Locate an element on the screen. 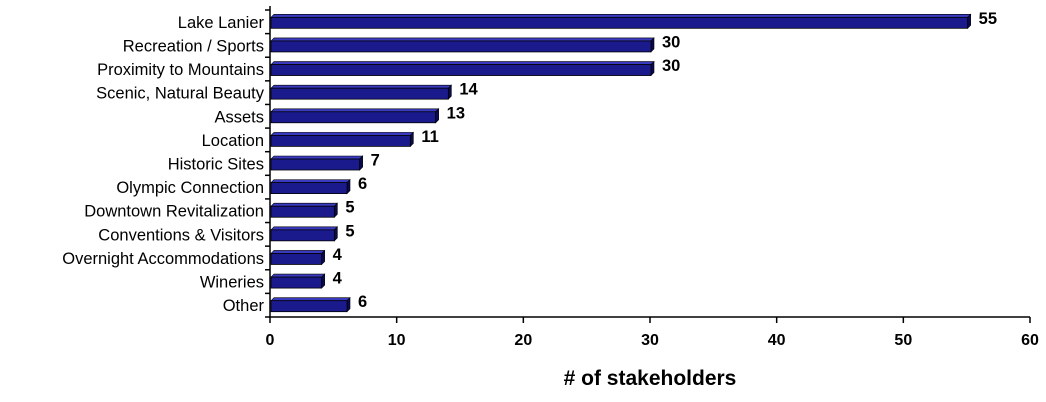  value-label: 7 is located at coordinates (375, 161).